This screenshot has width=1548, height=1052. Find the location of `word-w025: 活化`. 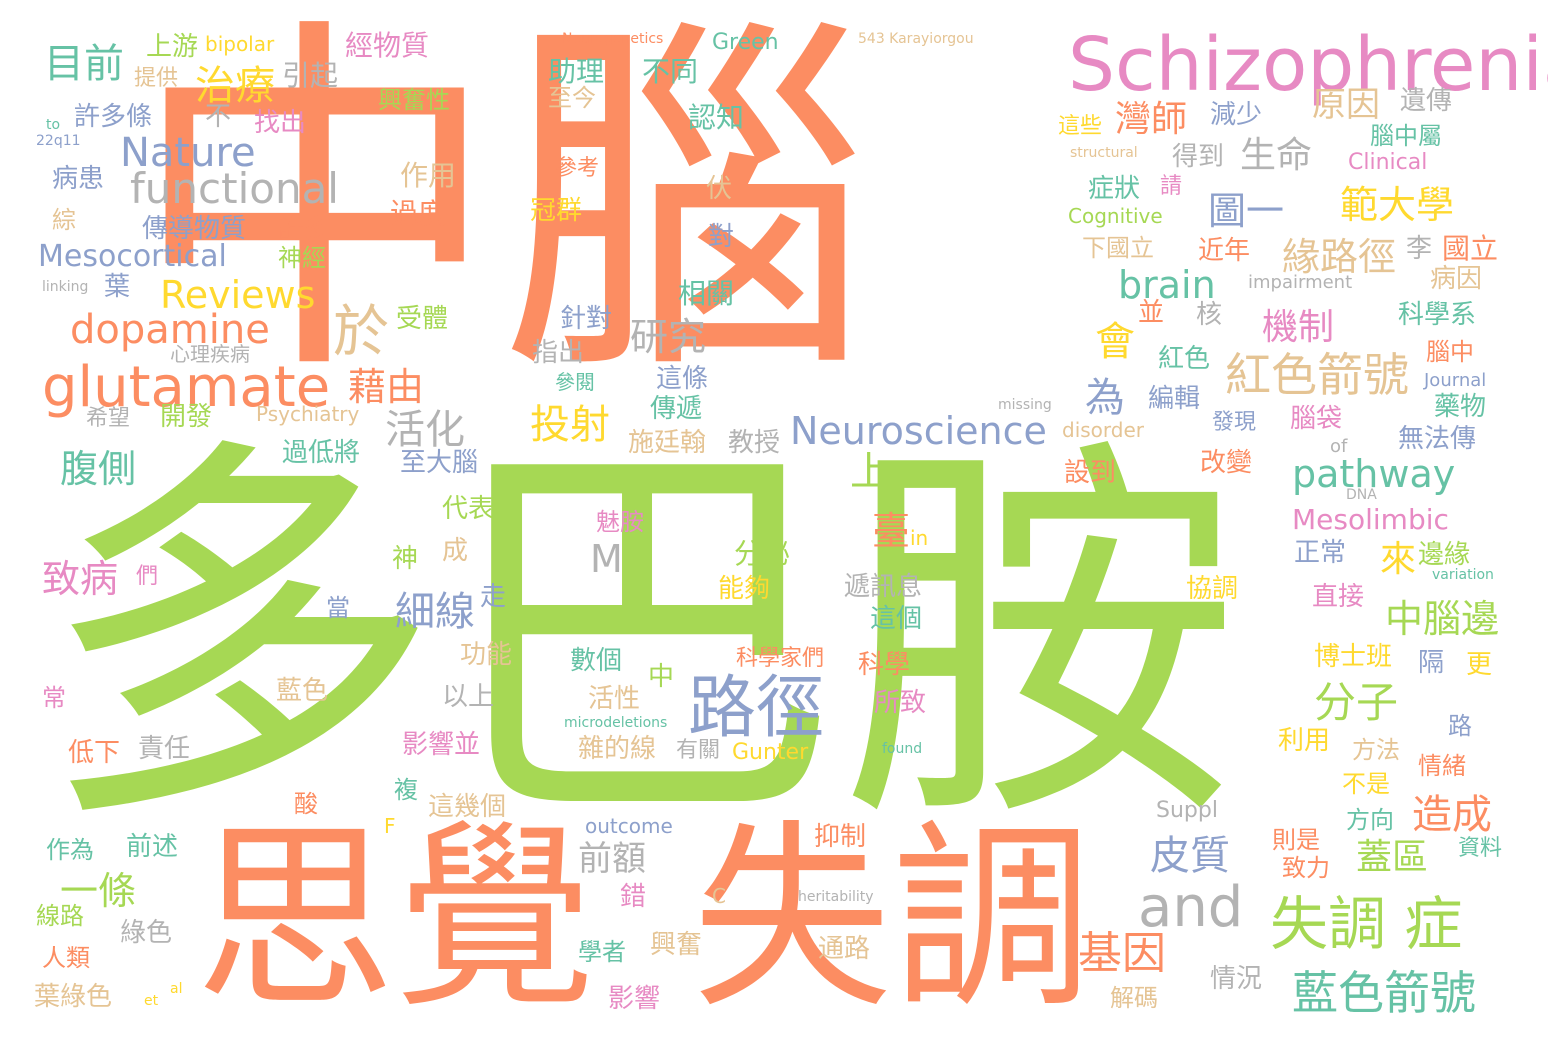

word-w025: 活化 is located at coordinates (425, 430).